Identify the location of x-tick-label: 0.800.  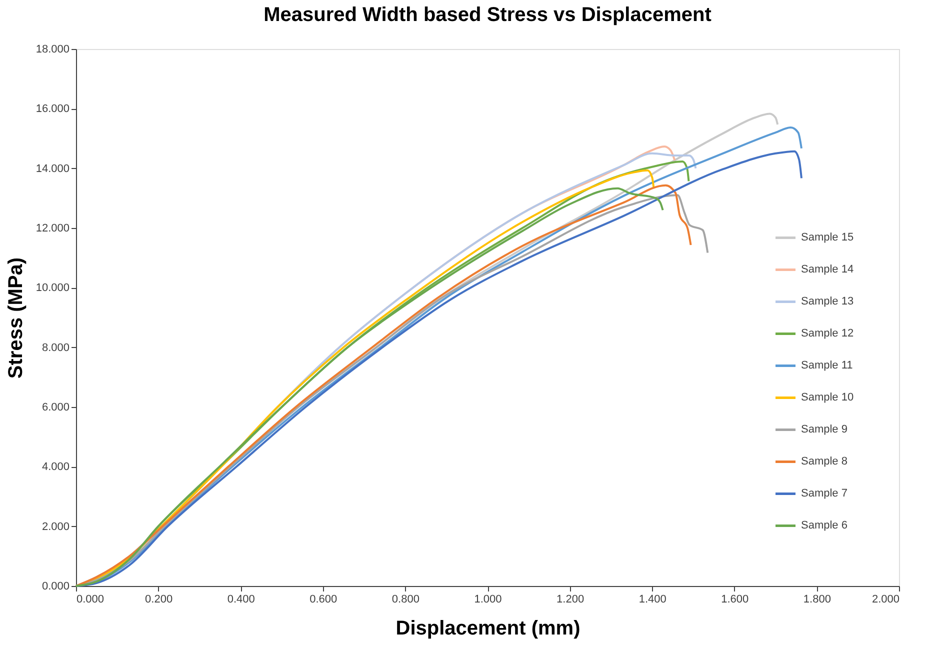
(406, 600).